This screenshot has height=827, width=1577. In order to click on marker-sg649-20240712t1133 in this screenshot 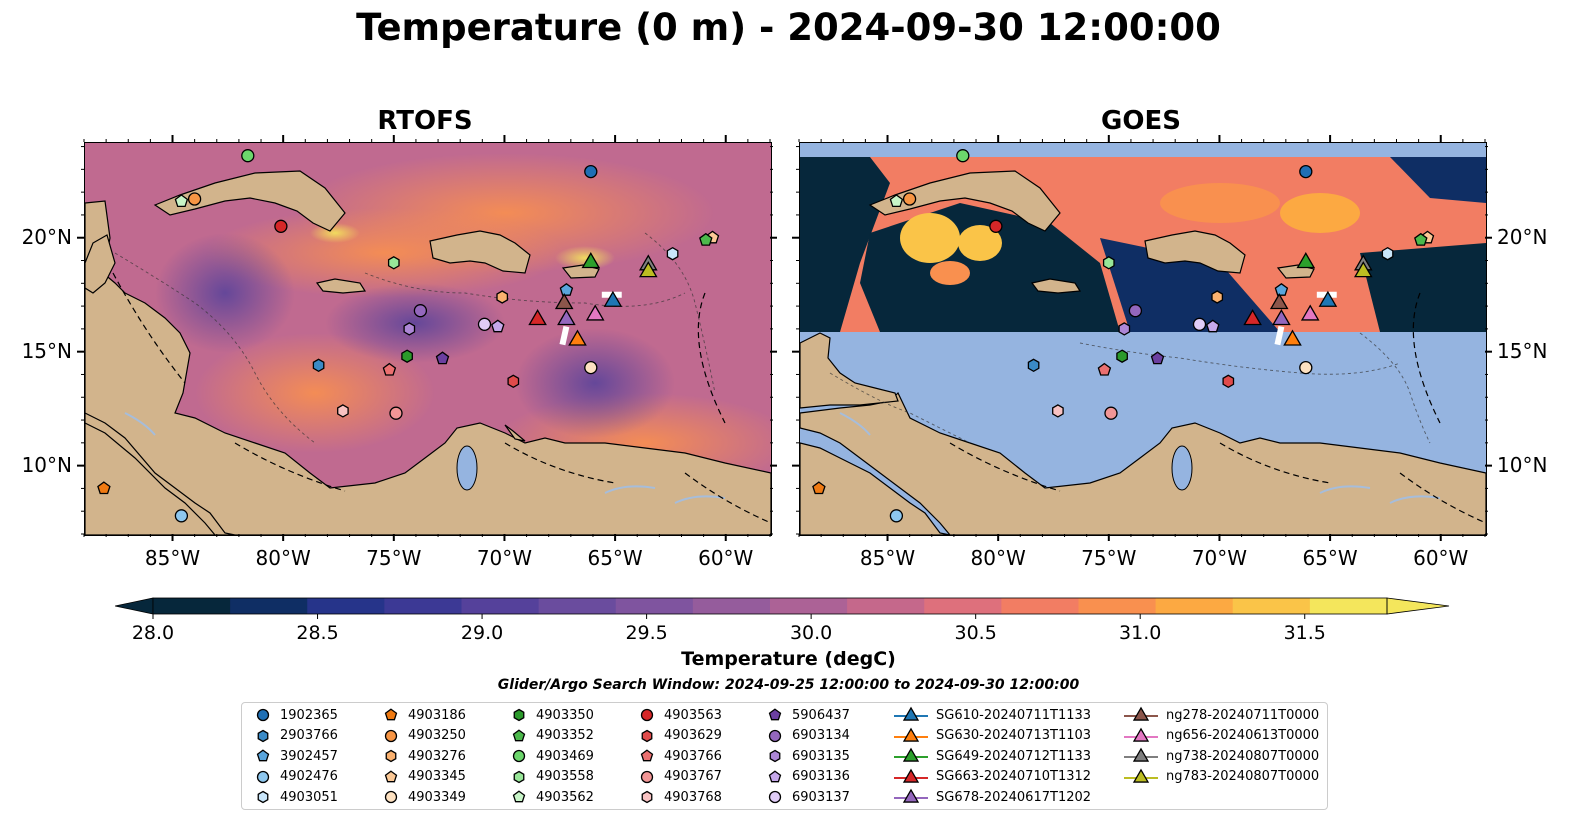, I will do `click(591, 260)`.